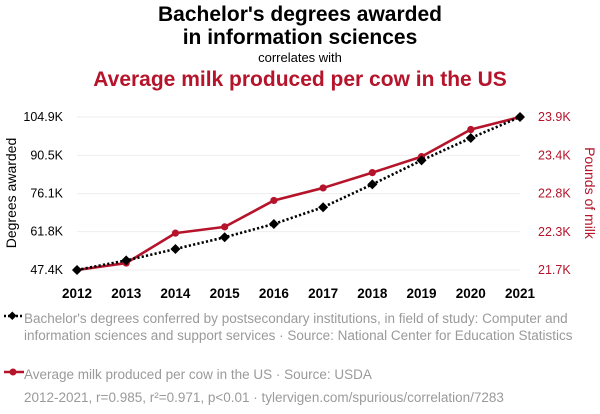  I want to click on x-tick-label: 2013, so click(126, 293).